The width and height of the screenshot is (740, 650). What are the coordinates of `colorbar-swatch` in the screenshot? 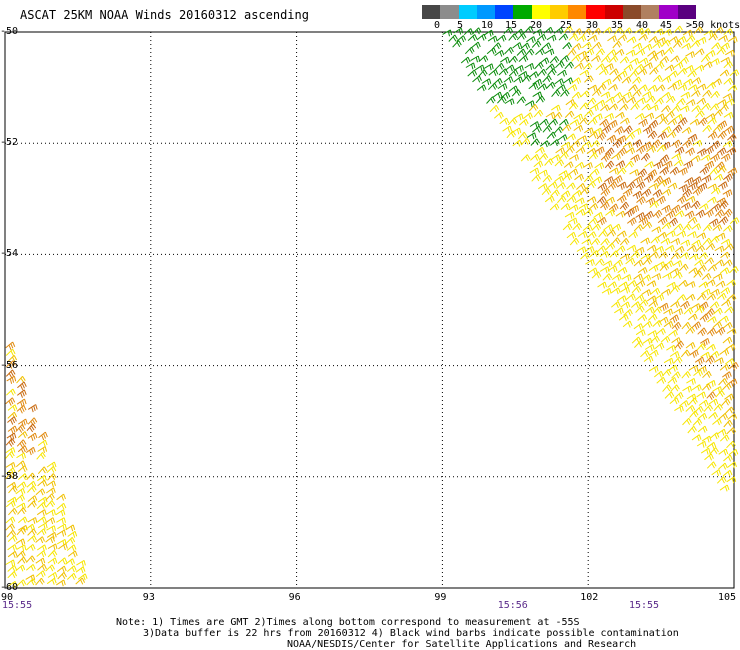 It's located at (431, 12).